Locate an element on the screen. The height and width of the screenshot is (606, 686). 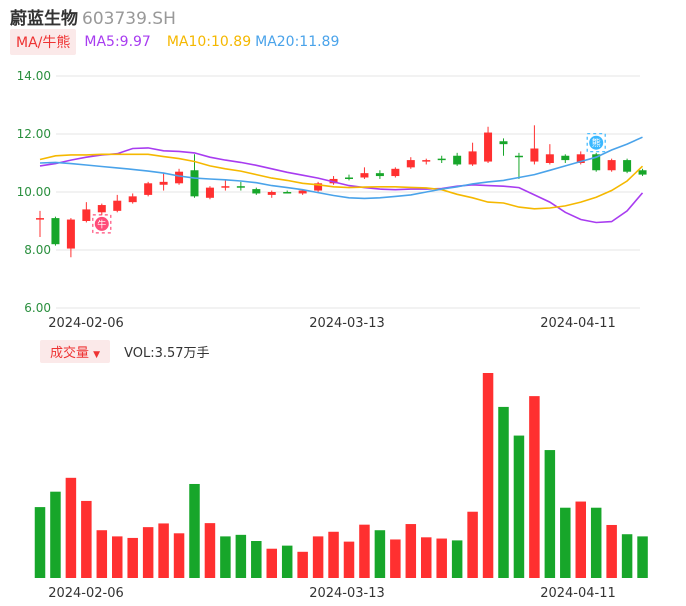
svg-text: 熊 is located at coordinates (596, 143).